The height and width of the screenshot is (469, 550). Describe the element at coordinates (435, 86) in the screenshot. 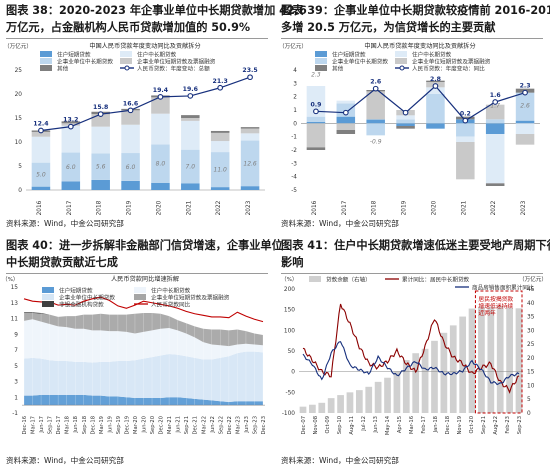

I see `line-point-2020` at that location.